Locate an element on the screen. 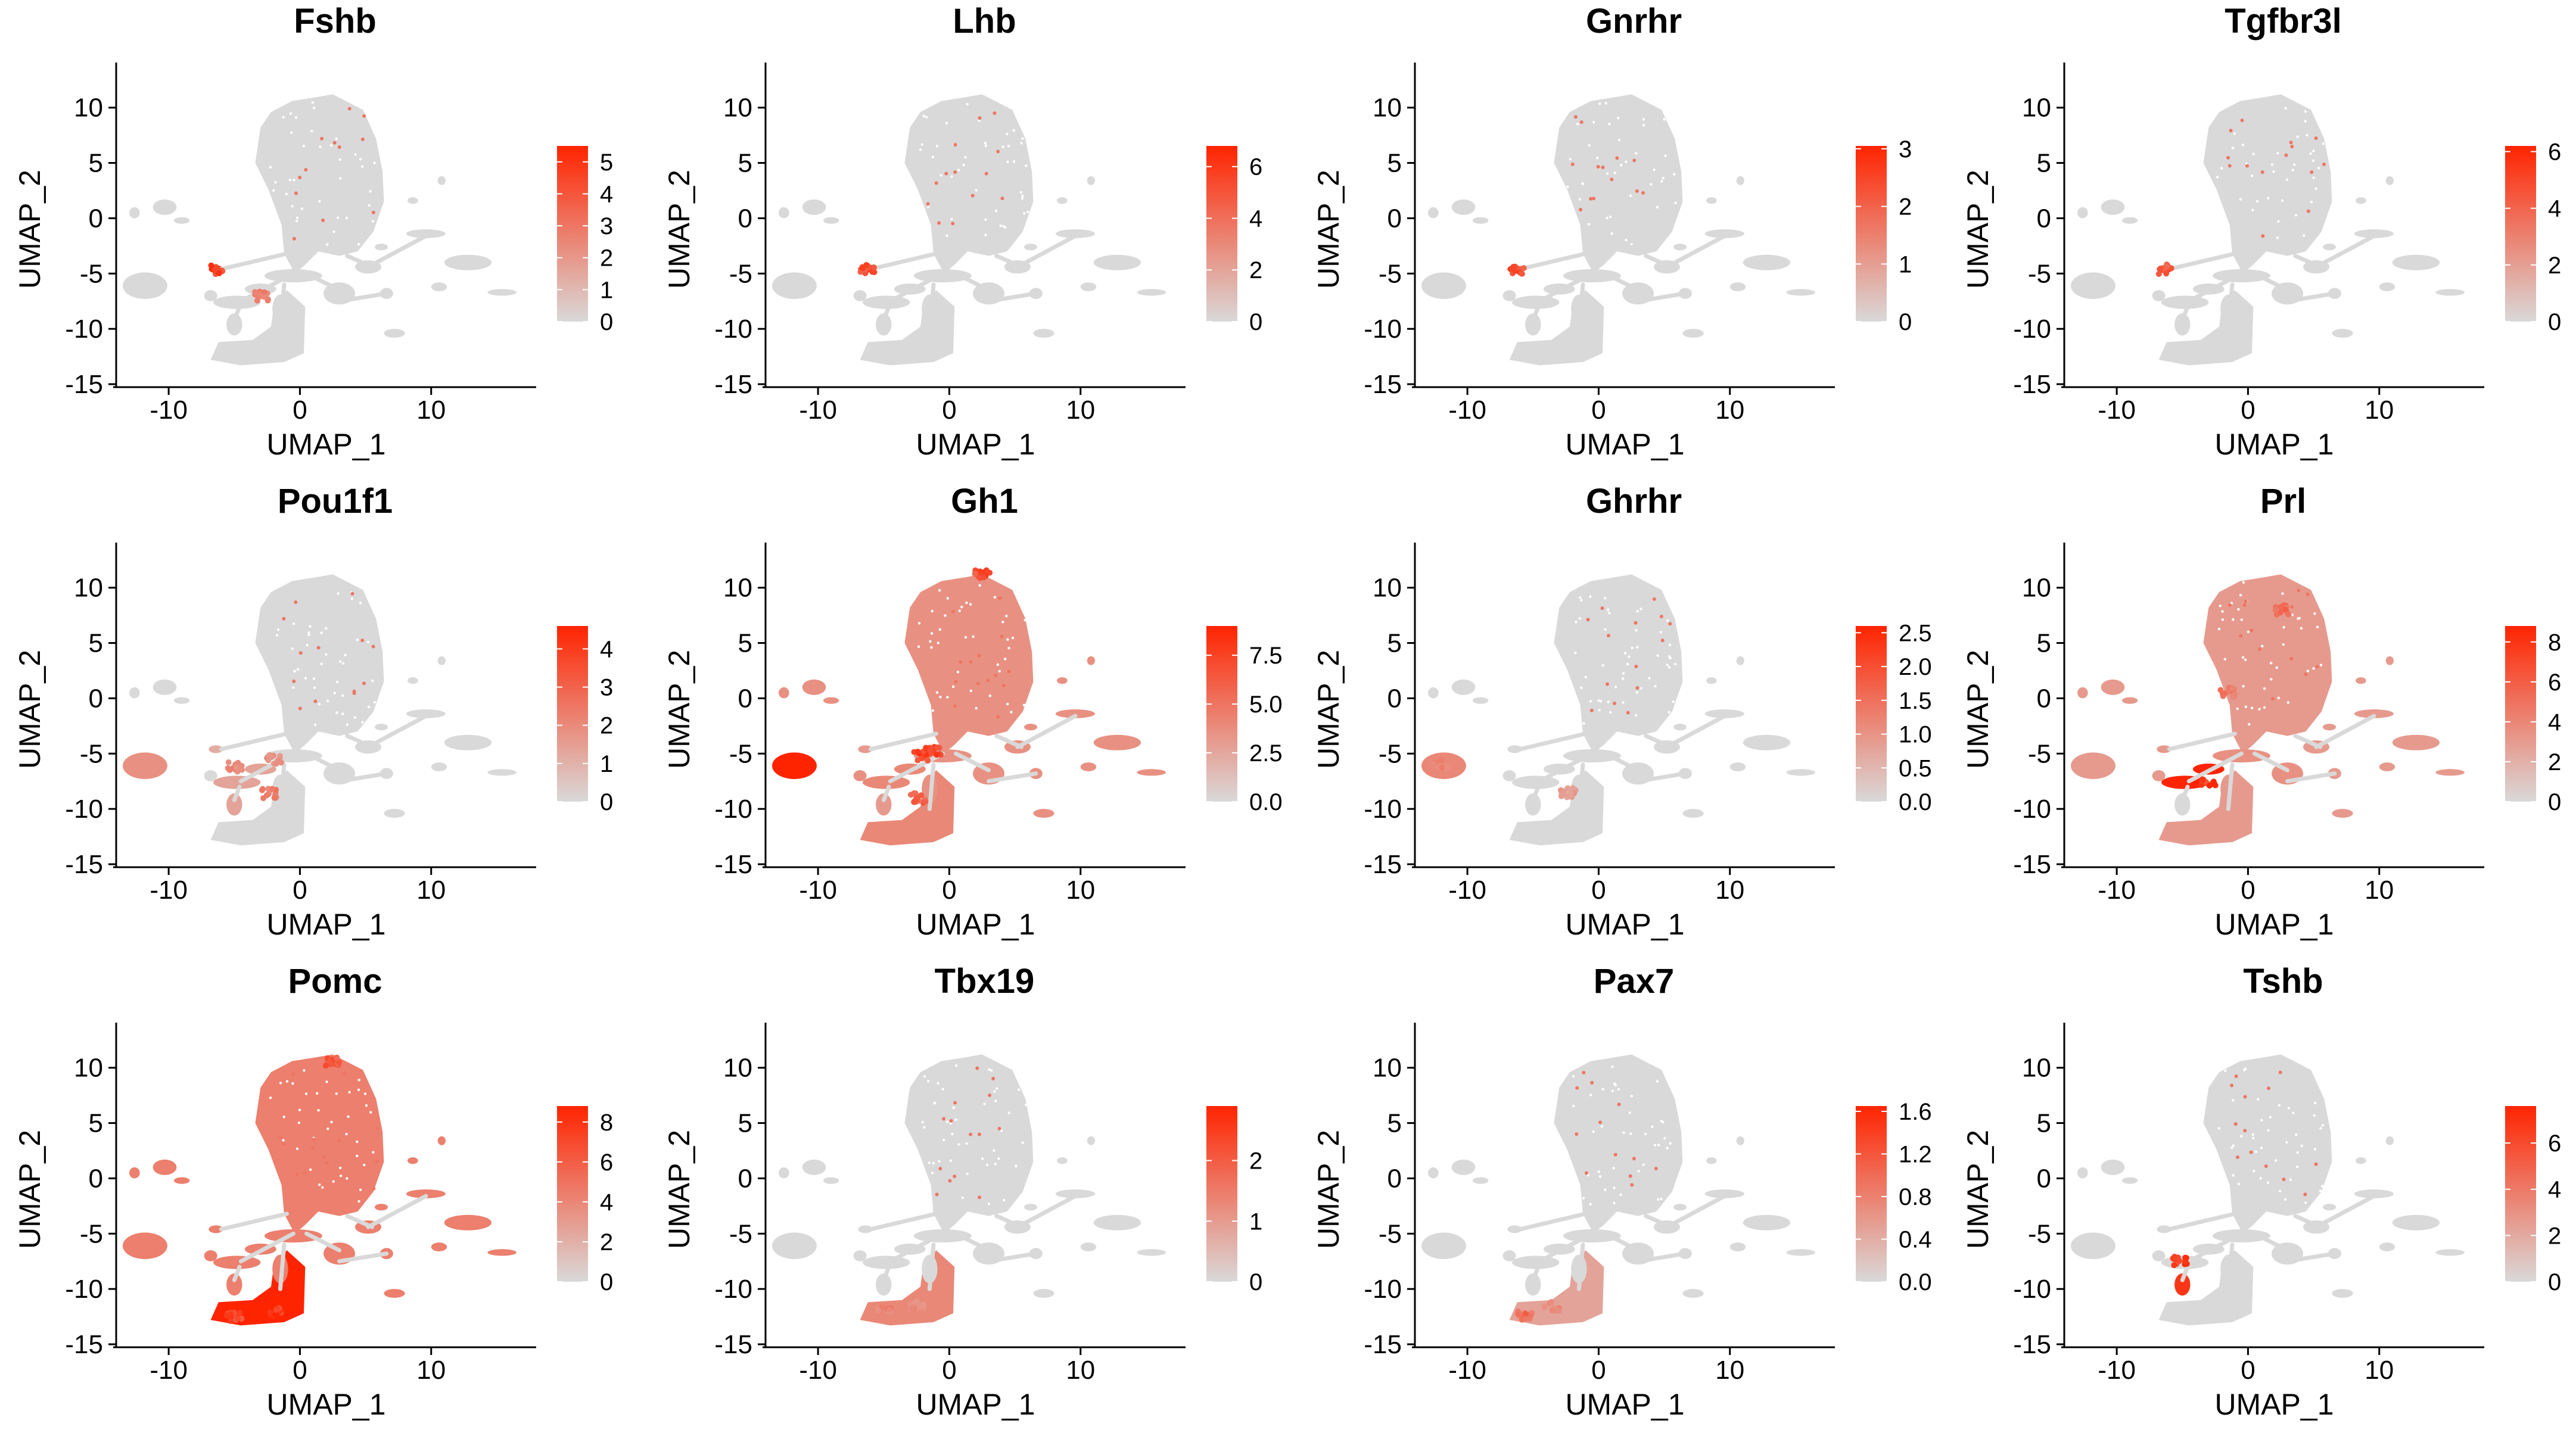 This screenshot has height=1436, width=2576. legend-tick-label: 0.0 is located at coordinates (1266, 802).